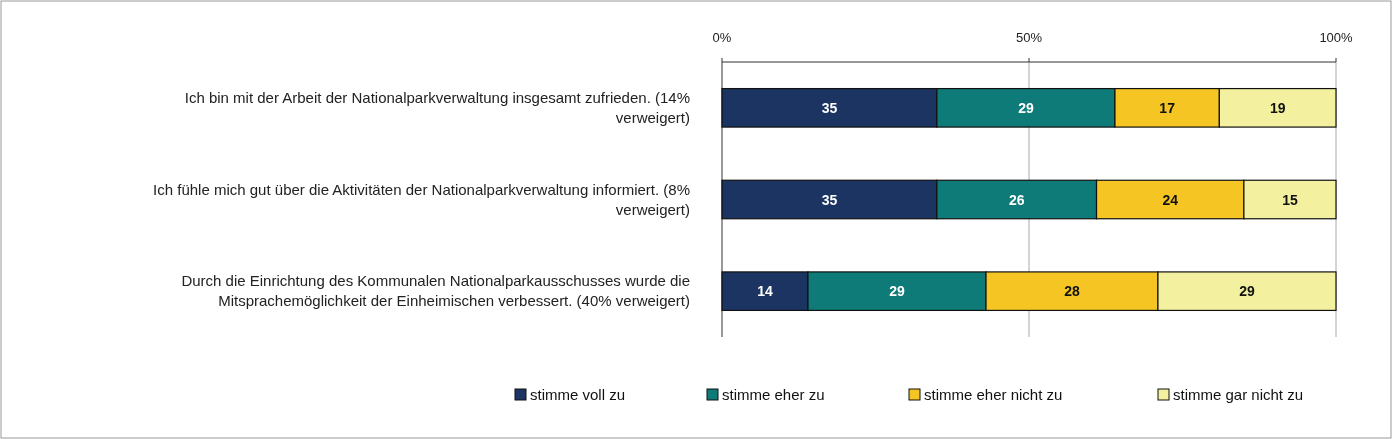 Image resolution: width=1392 pixels, height=439 pixels. What do you see at coordinates (722, 37) in the screenshot?
I see `x-tick-label: 0%` at bounding box center [722, 37].